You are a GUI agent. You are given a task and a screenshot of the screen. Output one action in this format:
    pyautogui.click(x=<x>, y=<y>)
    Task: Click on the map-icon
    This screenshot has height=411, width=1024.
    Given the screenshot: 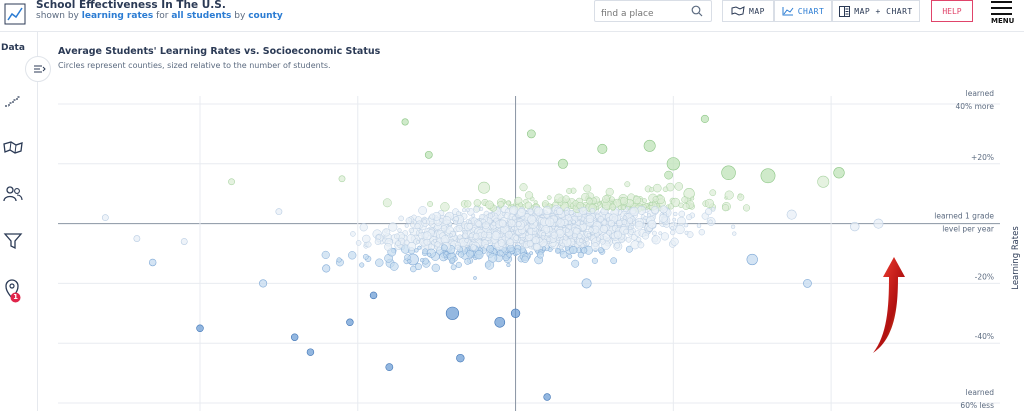 What is the action you would take?
    pyautogui.click(x=13, y=147)
    